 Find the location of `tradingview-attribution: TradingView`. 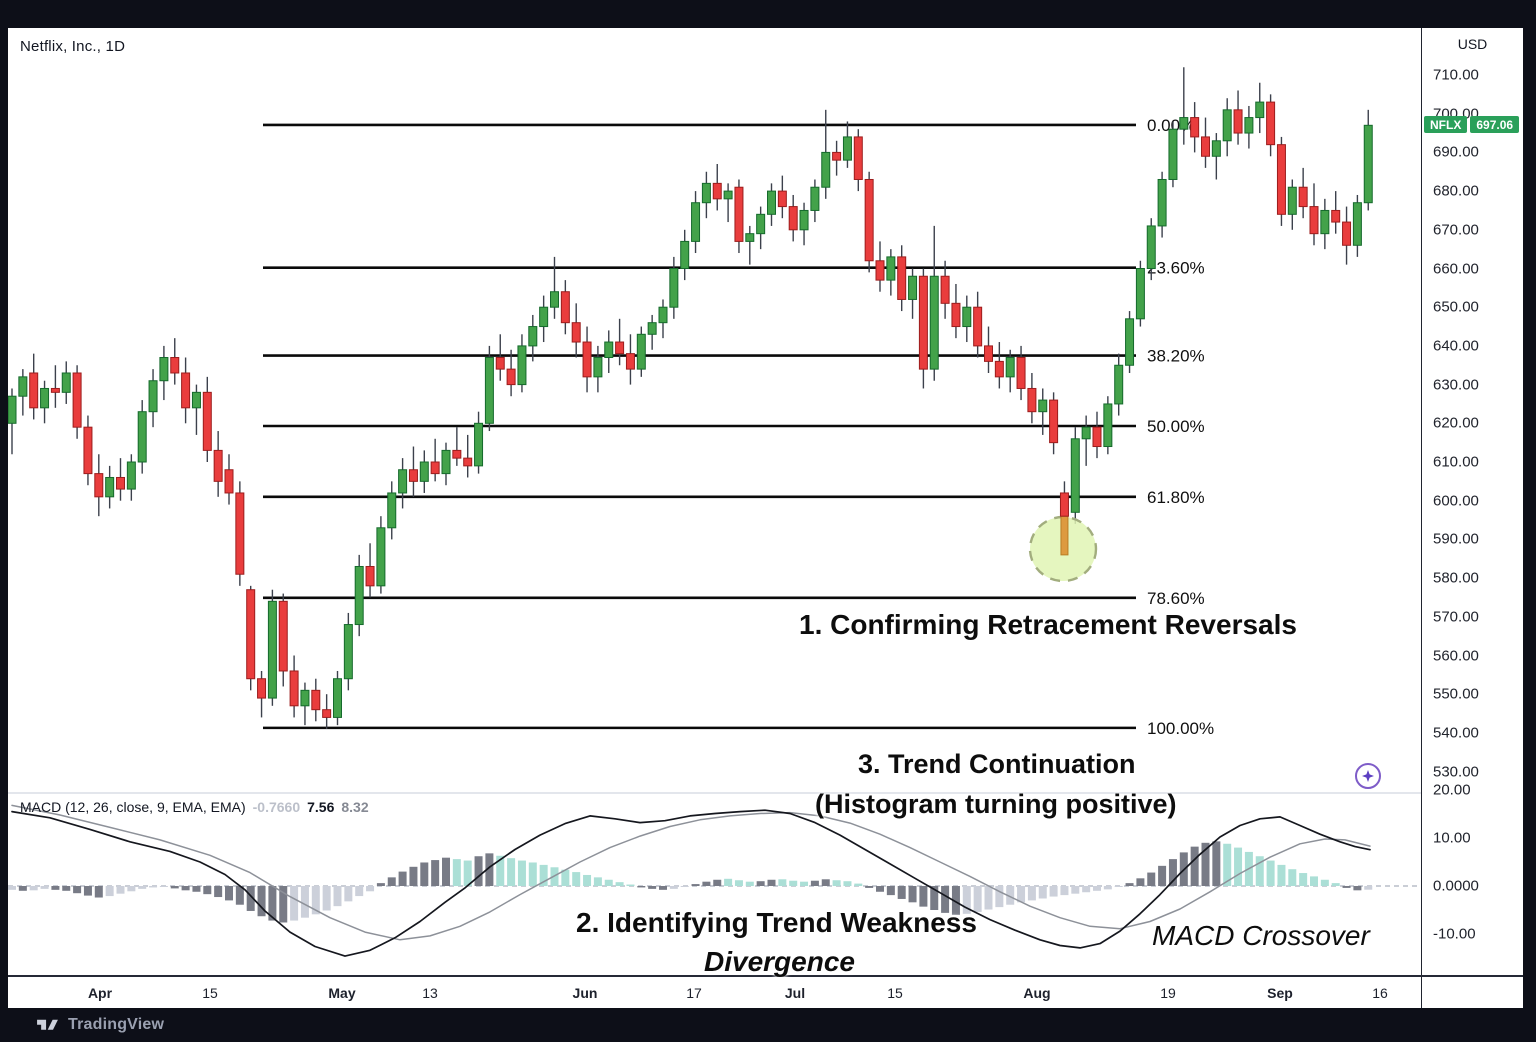

tradingview-attribution: TradingView is located at coordinates (100, 1025).